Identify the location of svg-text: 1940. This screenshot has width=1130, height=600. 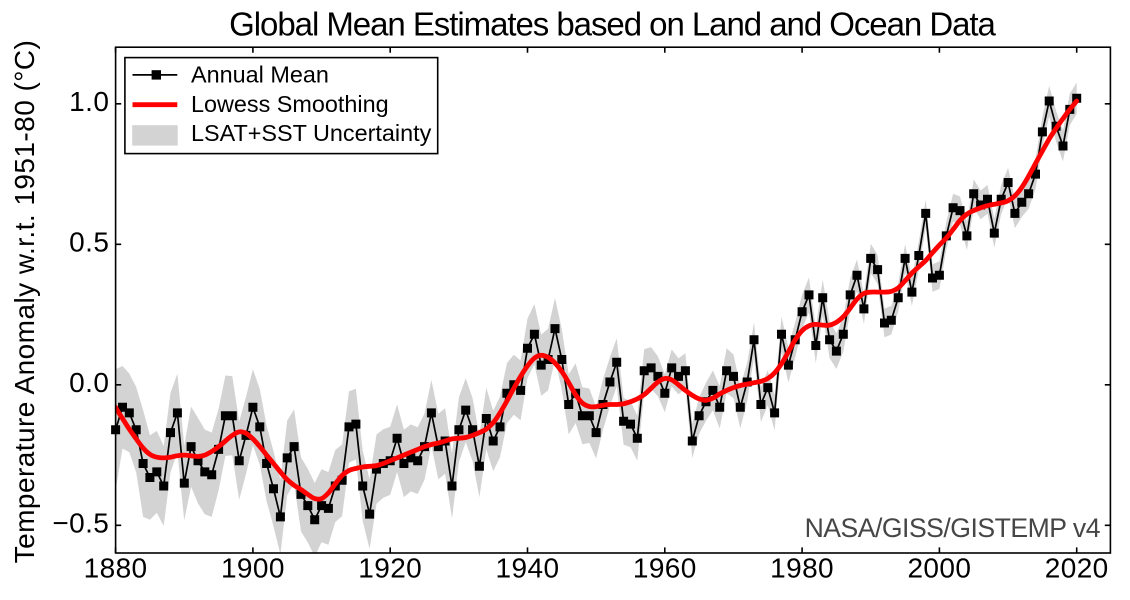
(528, 567).